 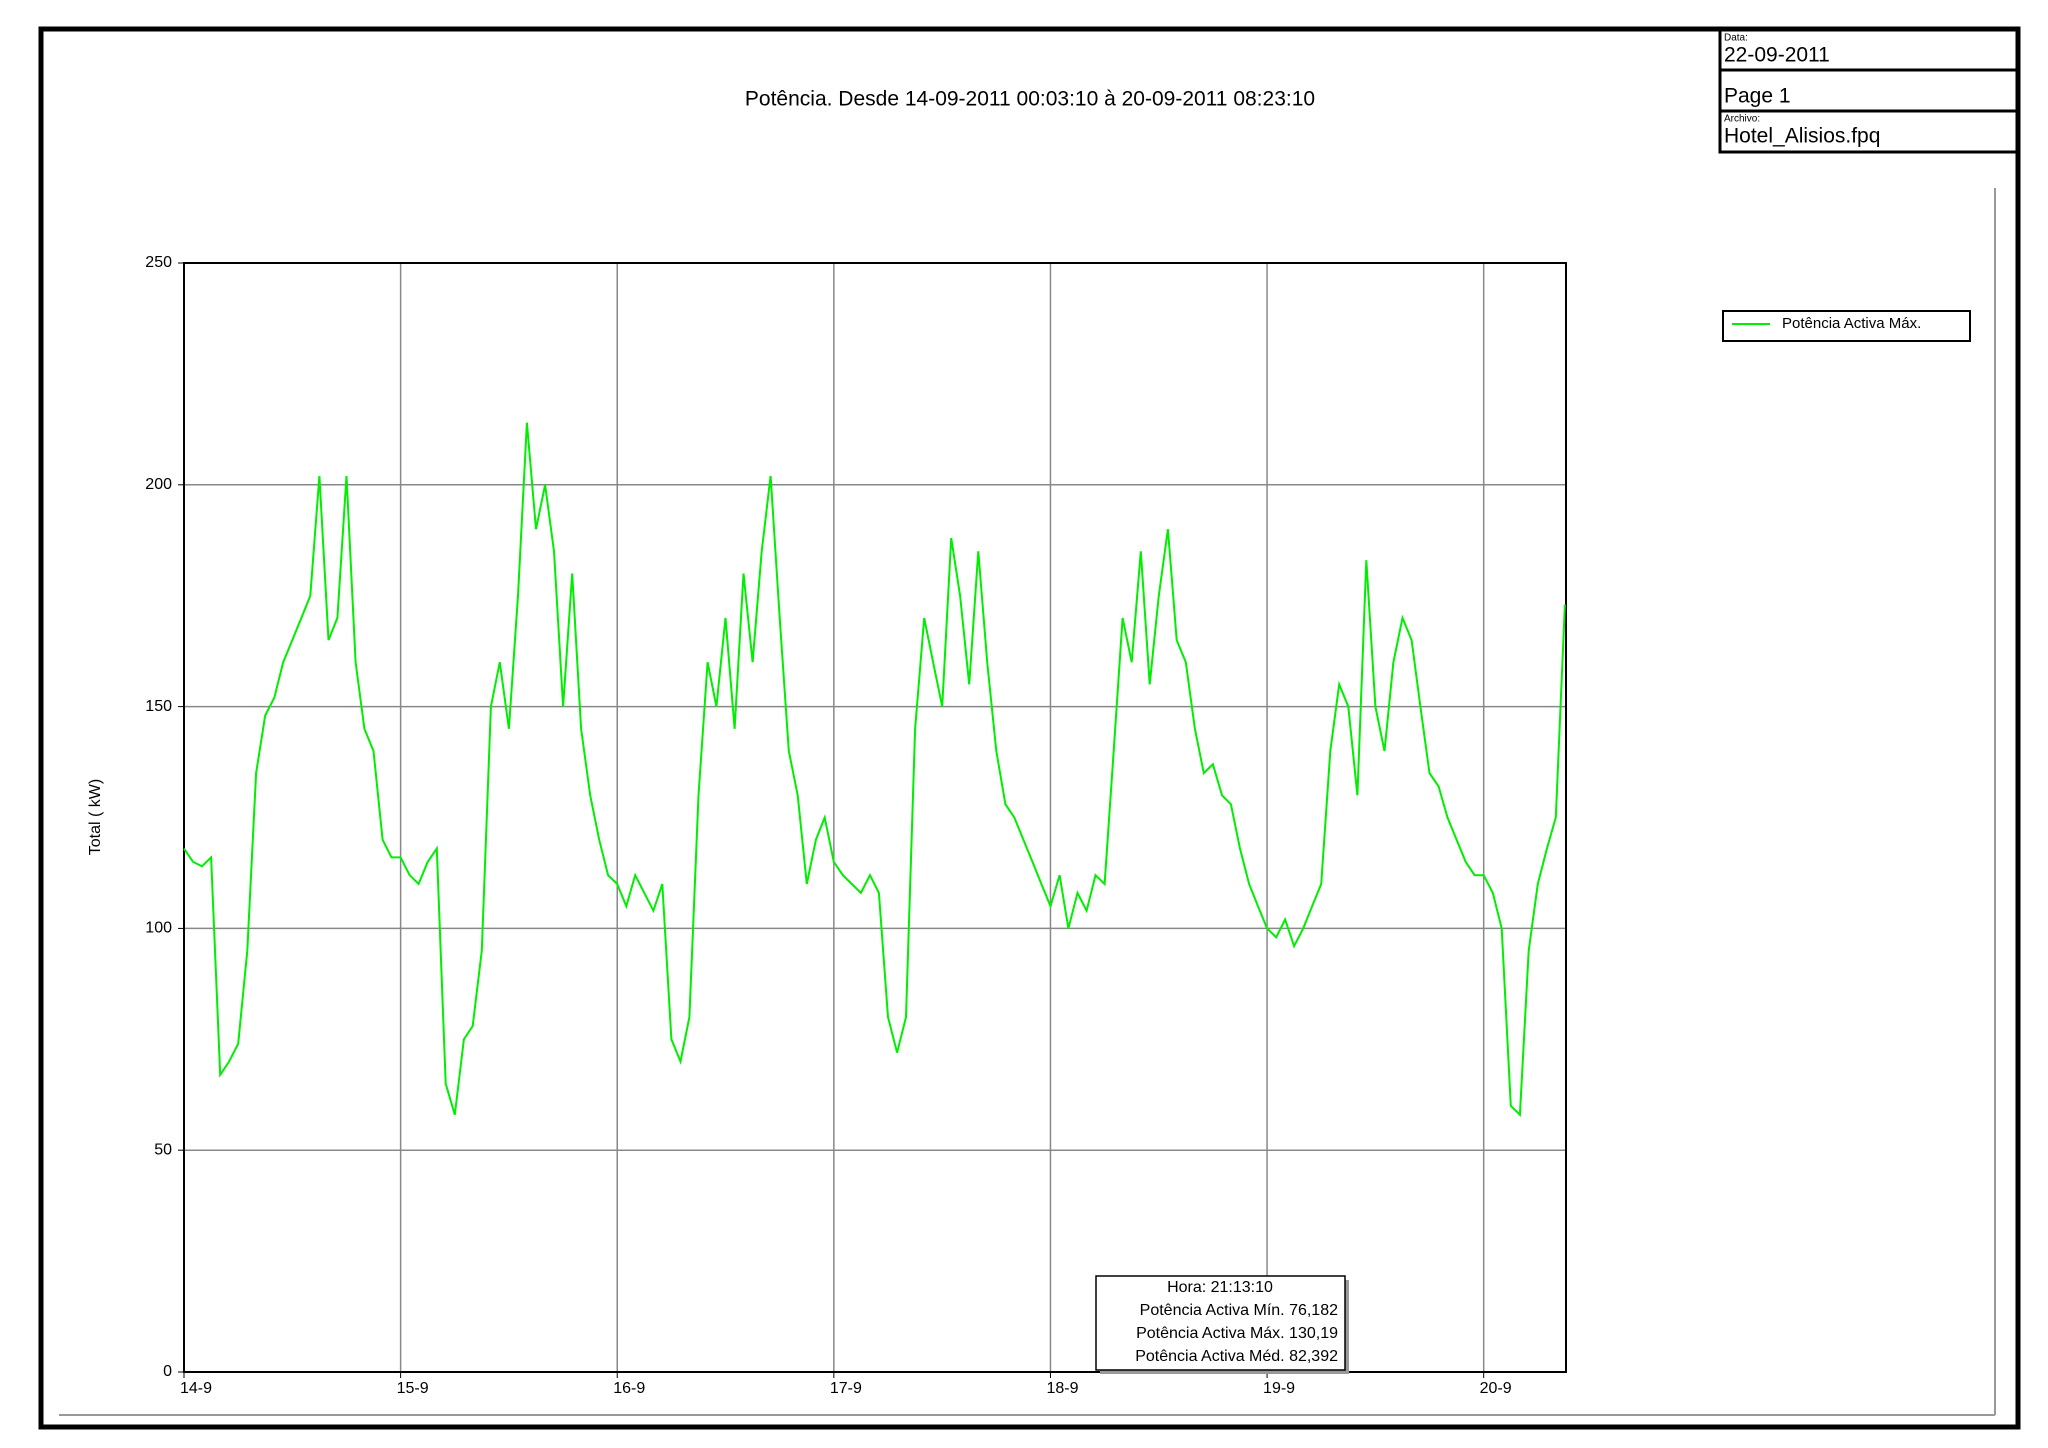 What do you see at coordinates (1757, 96) in the screenshot?
I see `info-page: Page 1` at bounding box center [1757, 96].